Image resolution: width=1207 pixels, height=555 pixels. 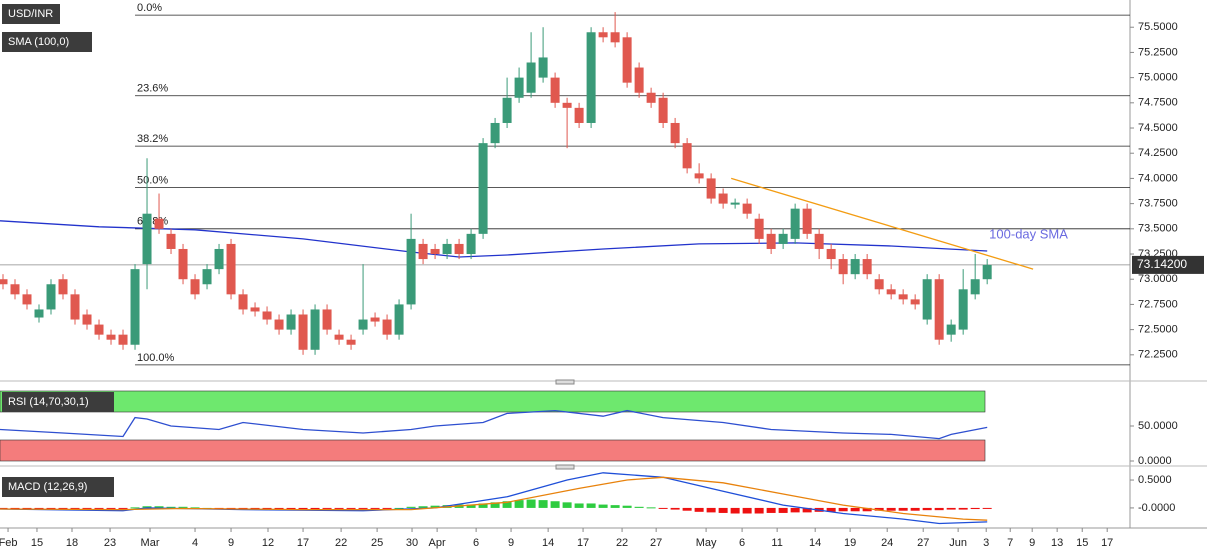 What do you see at coordinates (882, 223) in the screenshot?
I see `trend-line` at bounding box center [882, 223].